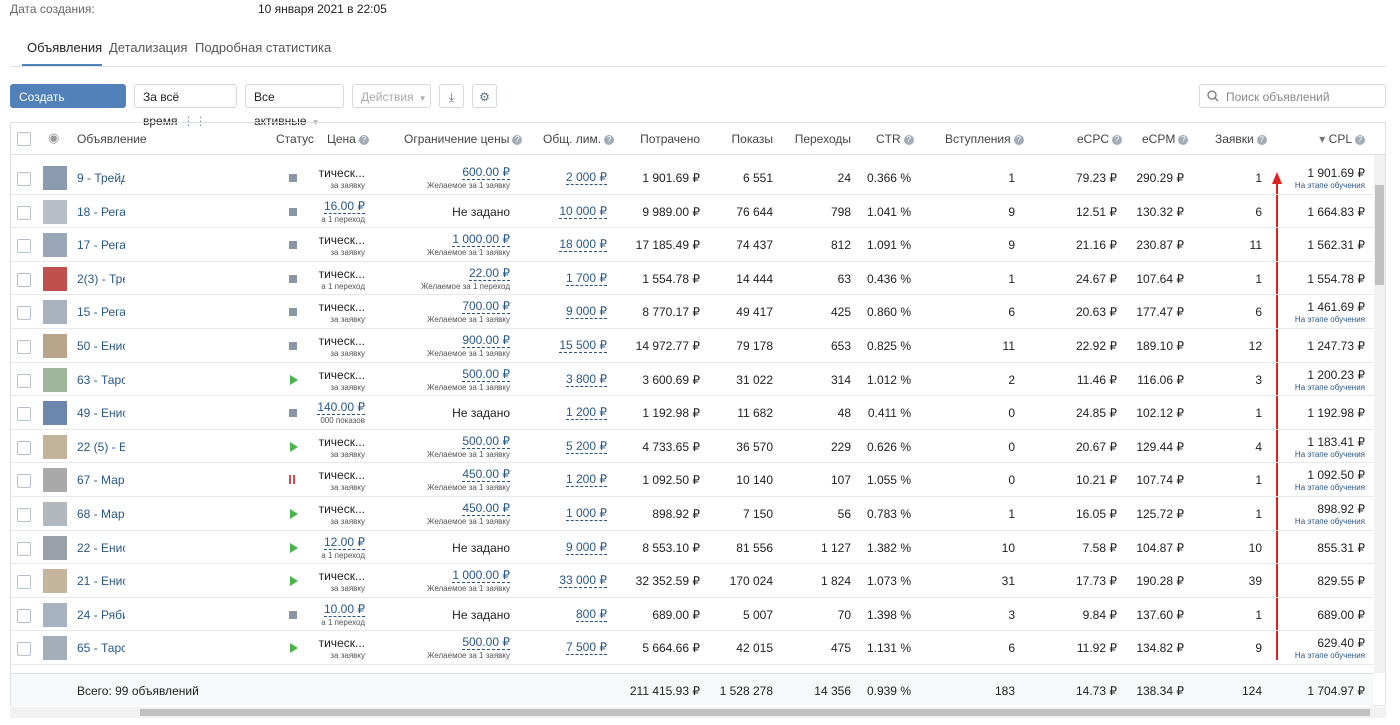 This screenshot has height=725, width=1400. What do you see at coordinates (486, 340) in the screenshot?
I see `limit: 900.00 ₽` at bounding box center [486, 340].